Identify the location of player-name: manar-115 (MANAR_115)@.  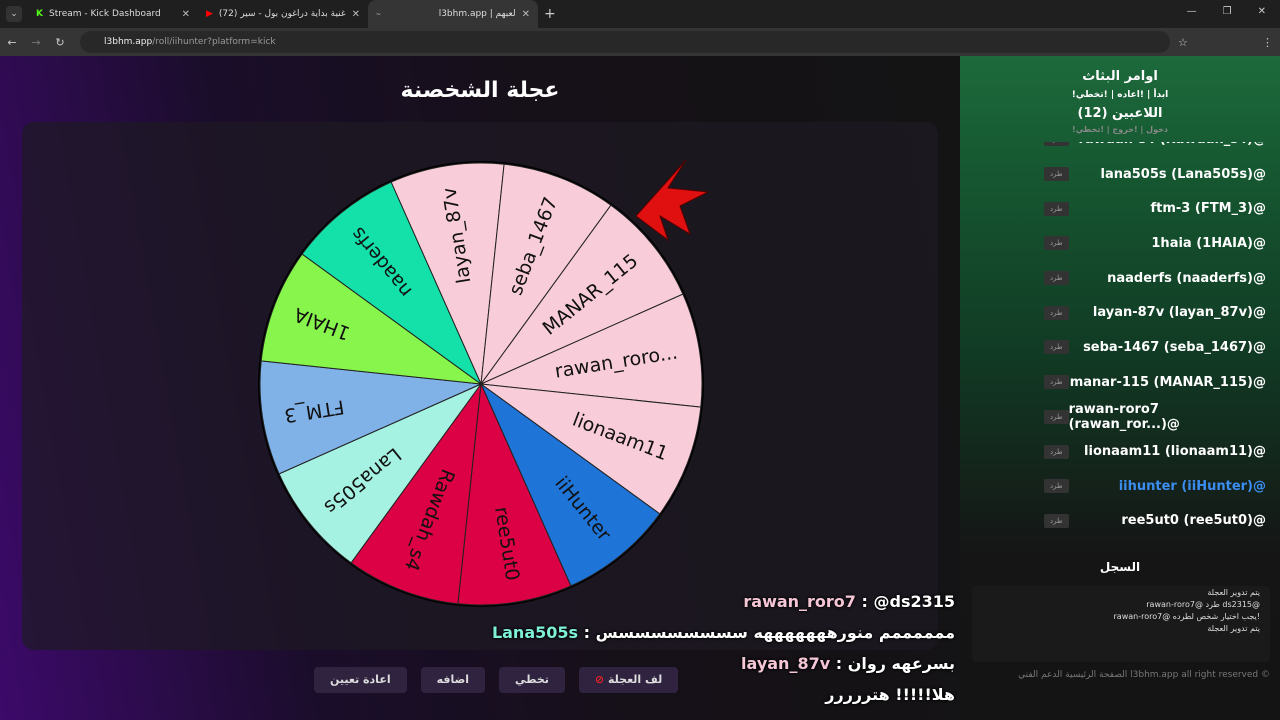
(1167, 382).